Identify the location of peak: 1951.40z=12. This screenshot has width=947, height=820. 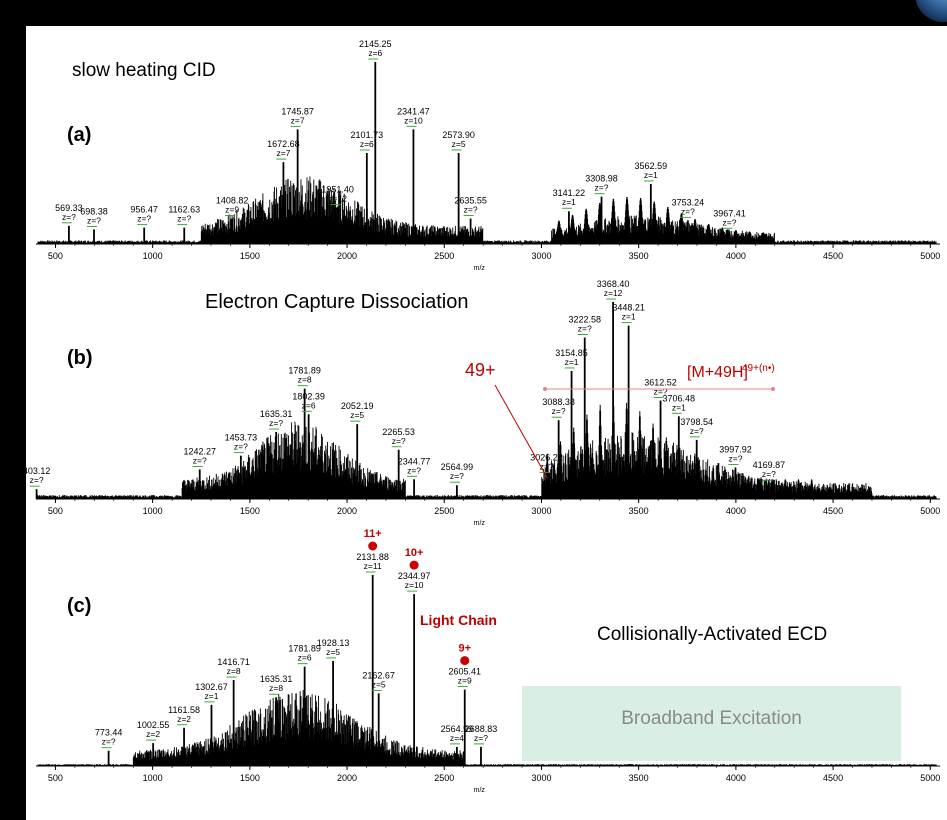
(337, 214).